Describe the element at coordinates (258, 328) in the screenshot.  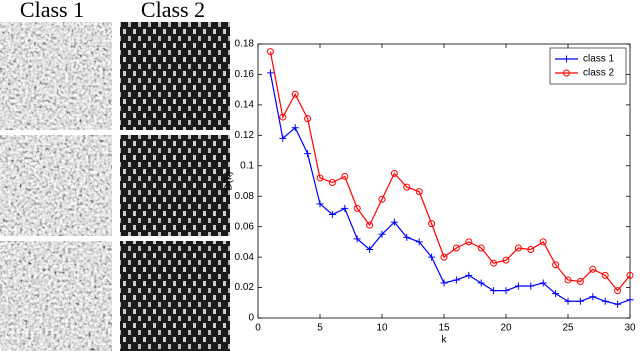
I see `x-tick-label: 0` at that location.